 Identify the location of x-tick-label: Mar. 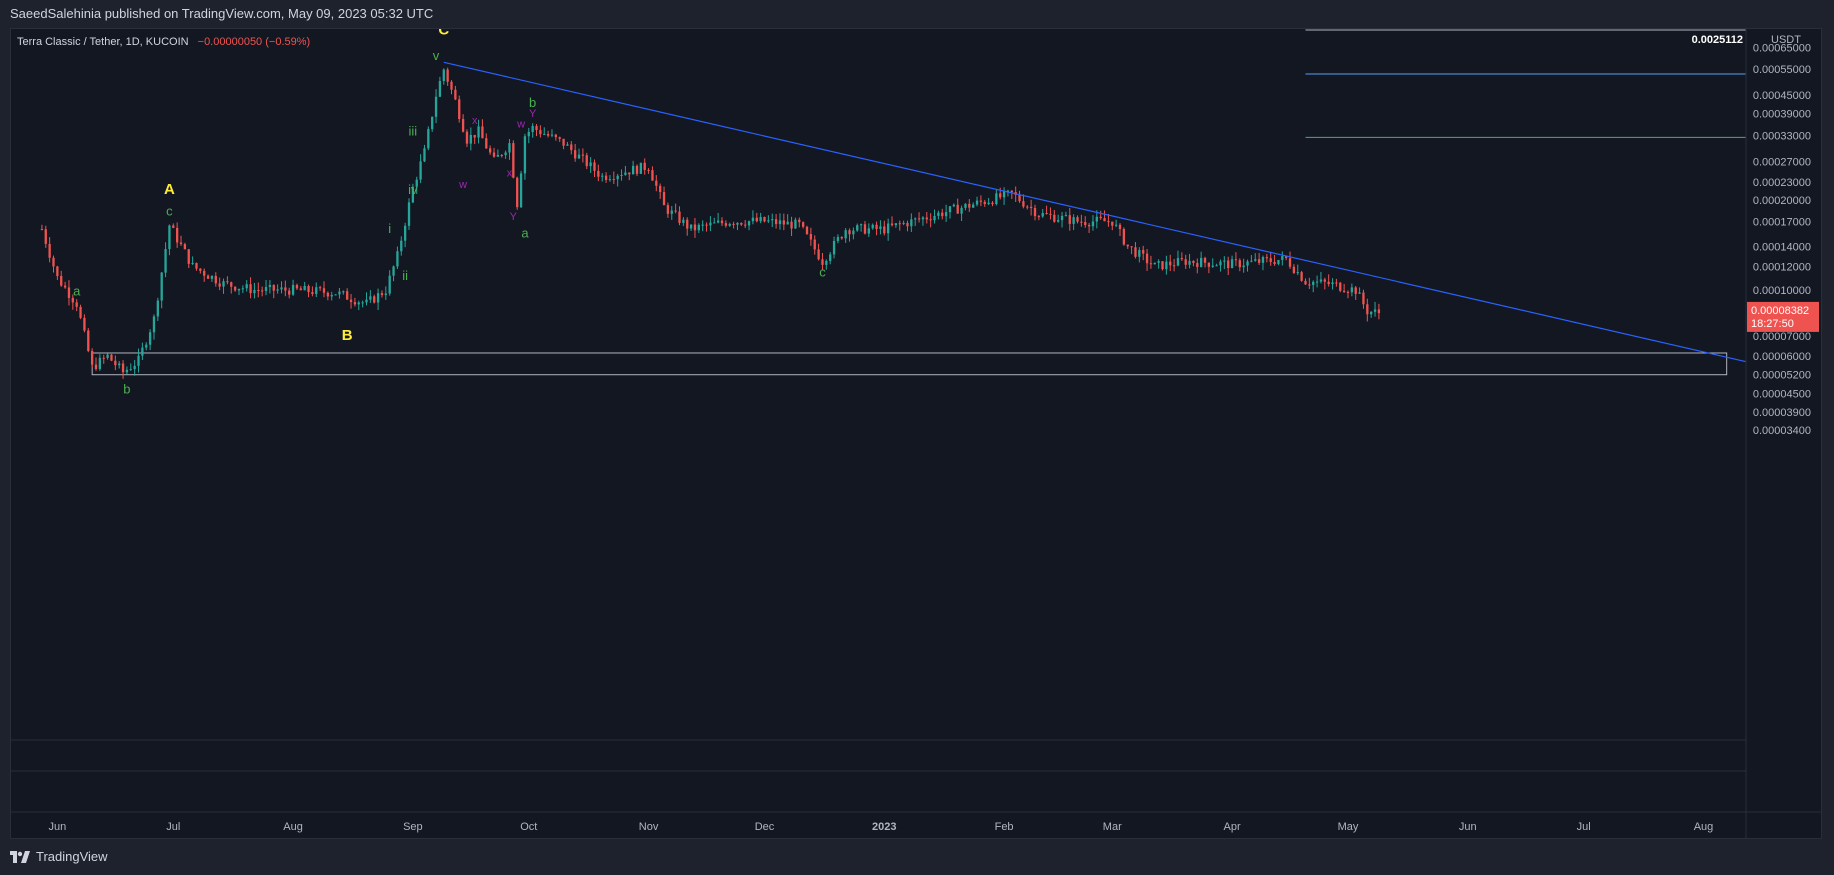
(1112, 827).